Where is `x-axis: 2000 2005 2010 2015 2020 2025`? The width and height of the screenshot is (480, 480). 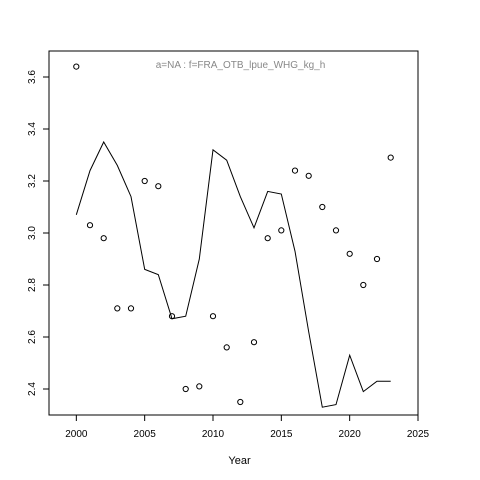
x-axis: 2000 2005 2010 2015 2020 2025 is located at coordinates (247, 427).